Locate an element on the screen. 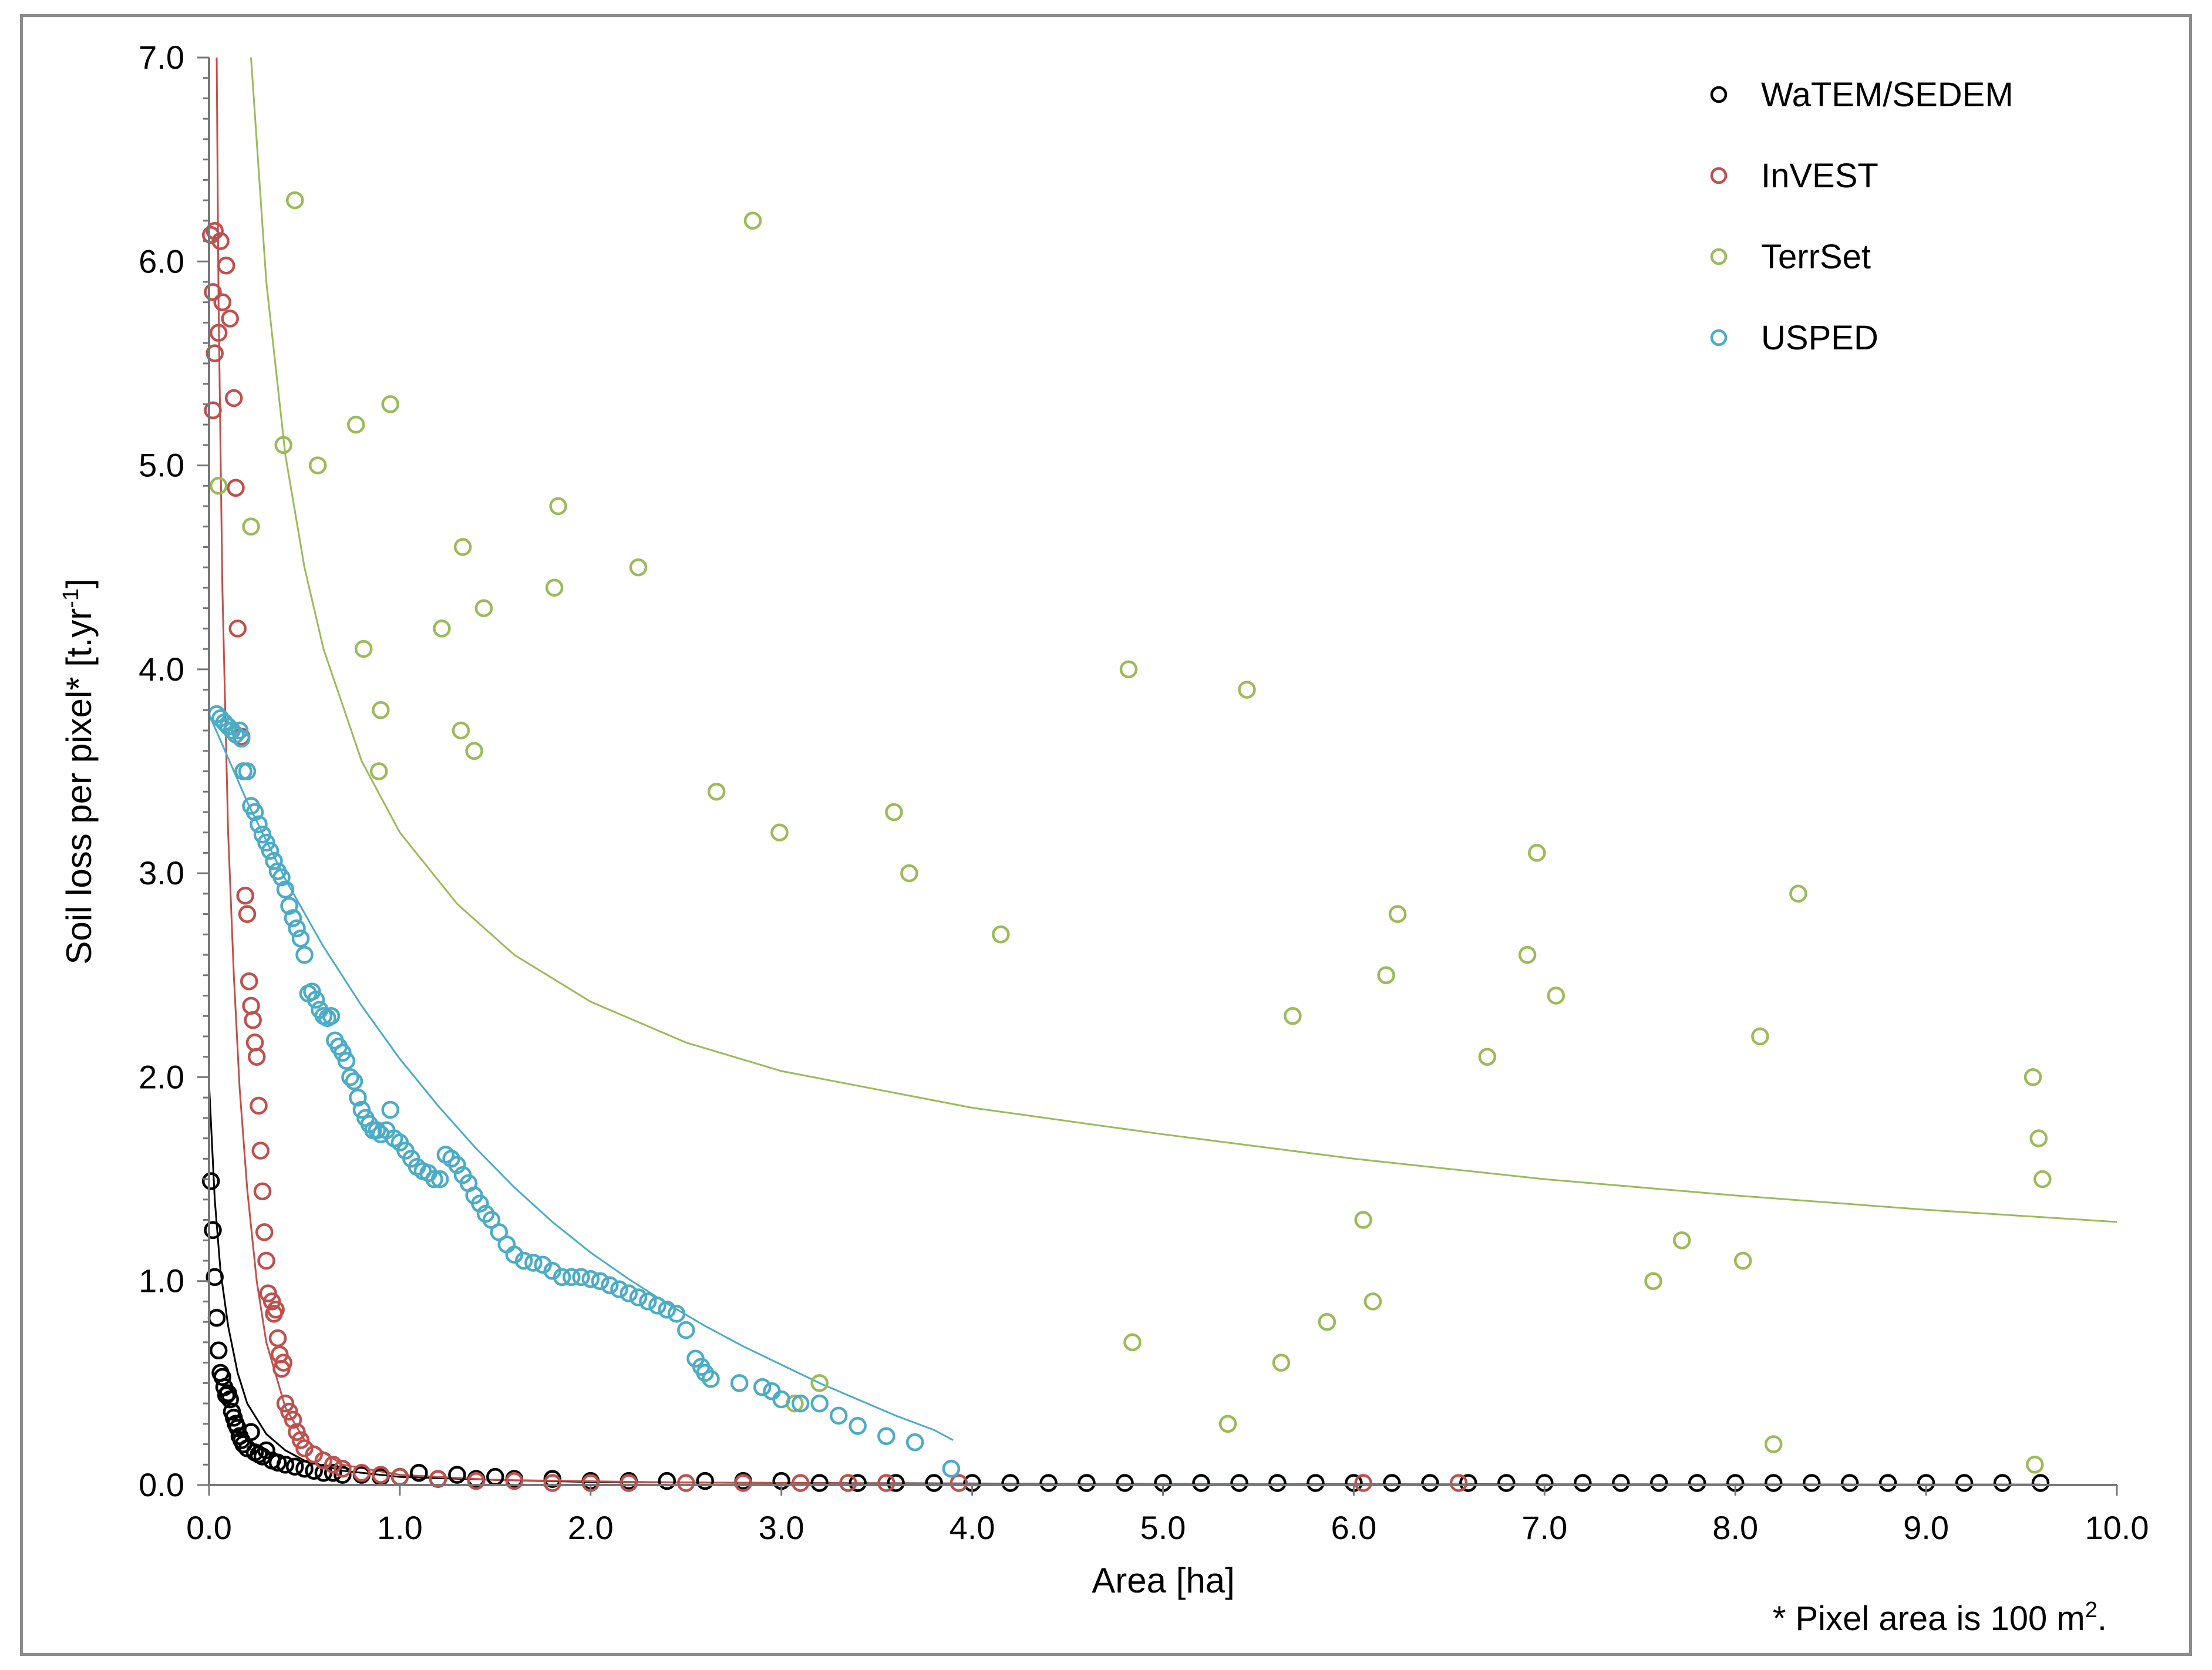 Image resolution: width=2212 pixels, height=1670 pixels. x-tick-label: 6.0 is located at coordinates (1354, 1527).